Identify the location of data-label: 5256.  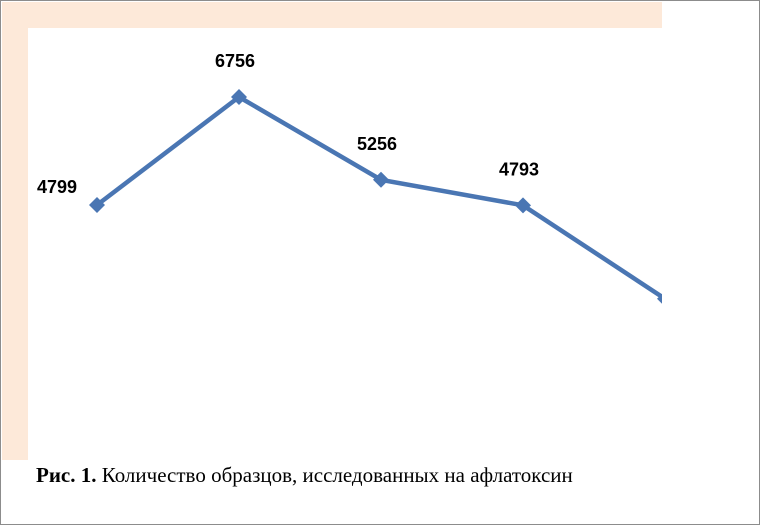
(377, 144).